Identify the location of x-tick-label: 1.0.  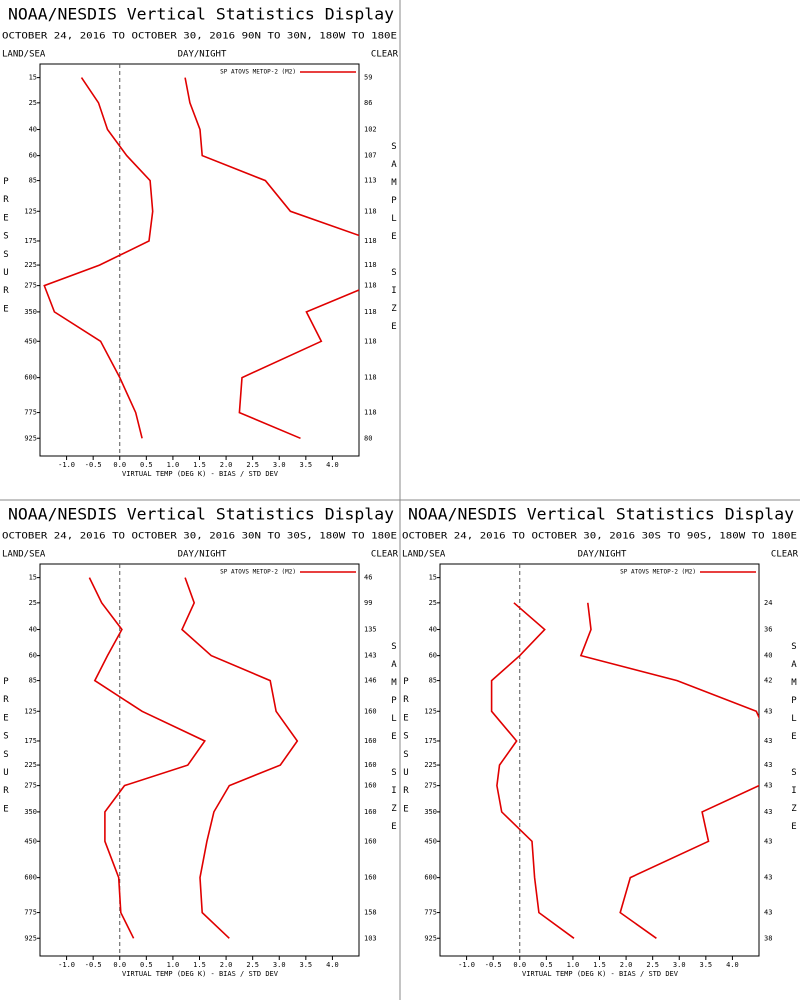
(573, 965).